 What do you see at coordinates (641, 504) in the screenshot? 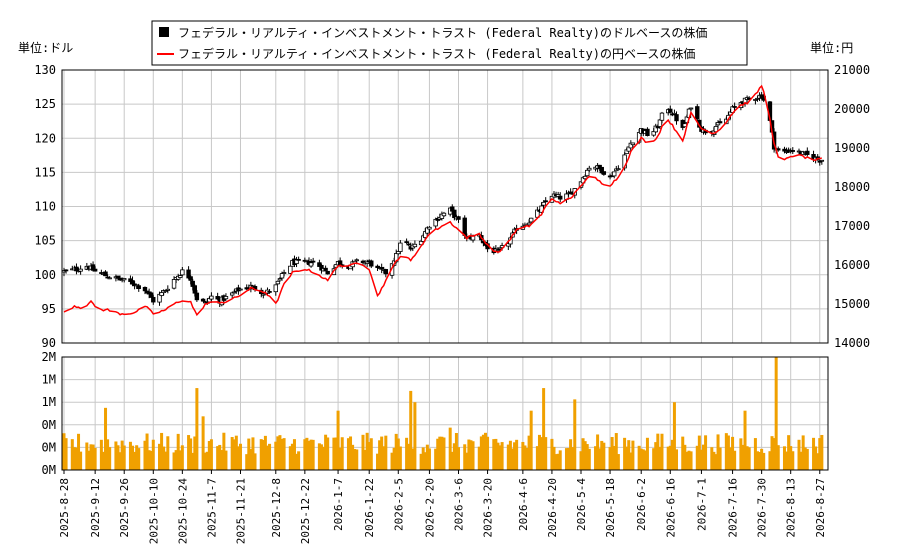
I see `x-tick-label: 2026-6-2` at bounding box center [641, 504].